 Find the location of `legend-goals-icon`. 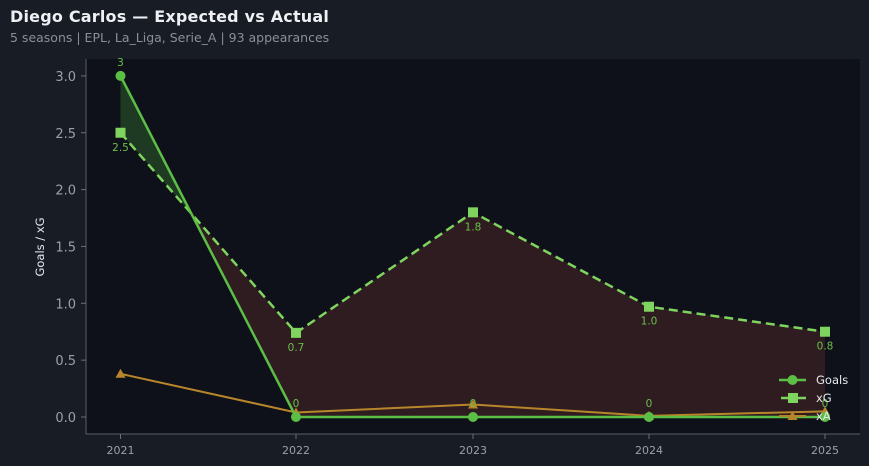

legend-goals-icon is located at coordinates (792, 380).